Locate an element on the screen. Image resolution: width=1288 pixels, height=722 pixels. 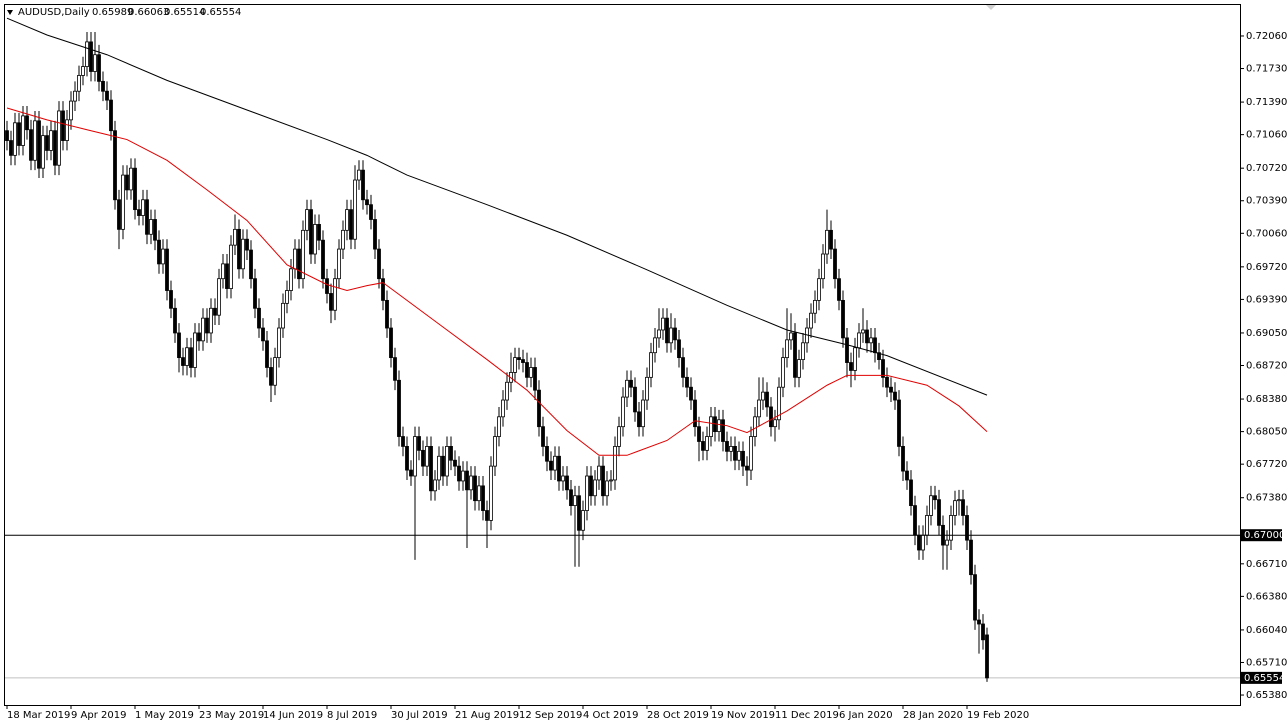
x-tick-label: 19 Feb 2020 is located at coordinates (998, 715).